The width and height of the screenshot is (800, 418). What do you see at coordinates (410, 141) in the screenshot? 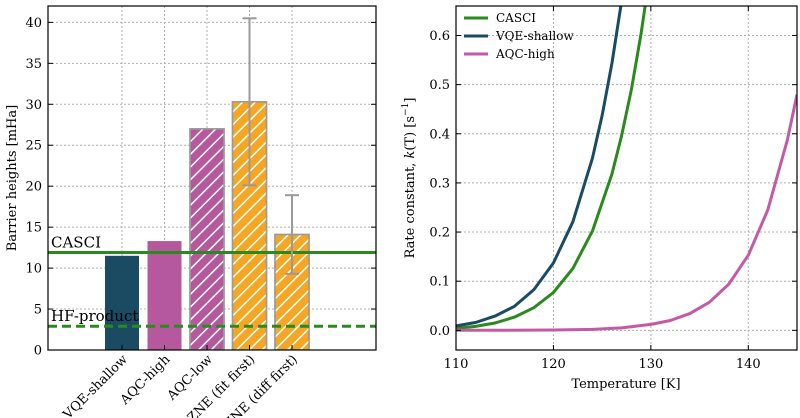
I see `right-ylabel-paren: (T)` at bounding box center [410, 141].